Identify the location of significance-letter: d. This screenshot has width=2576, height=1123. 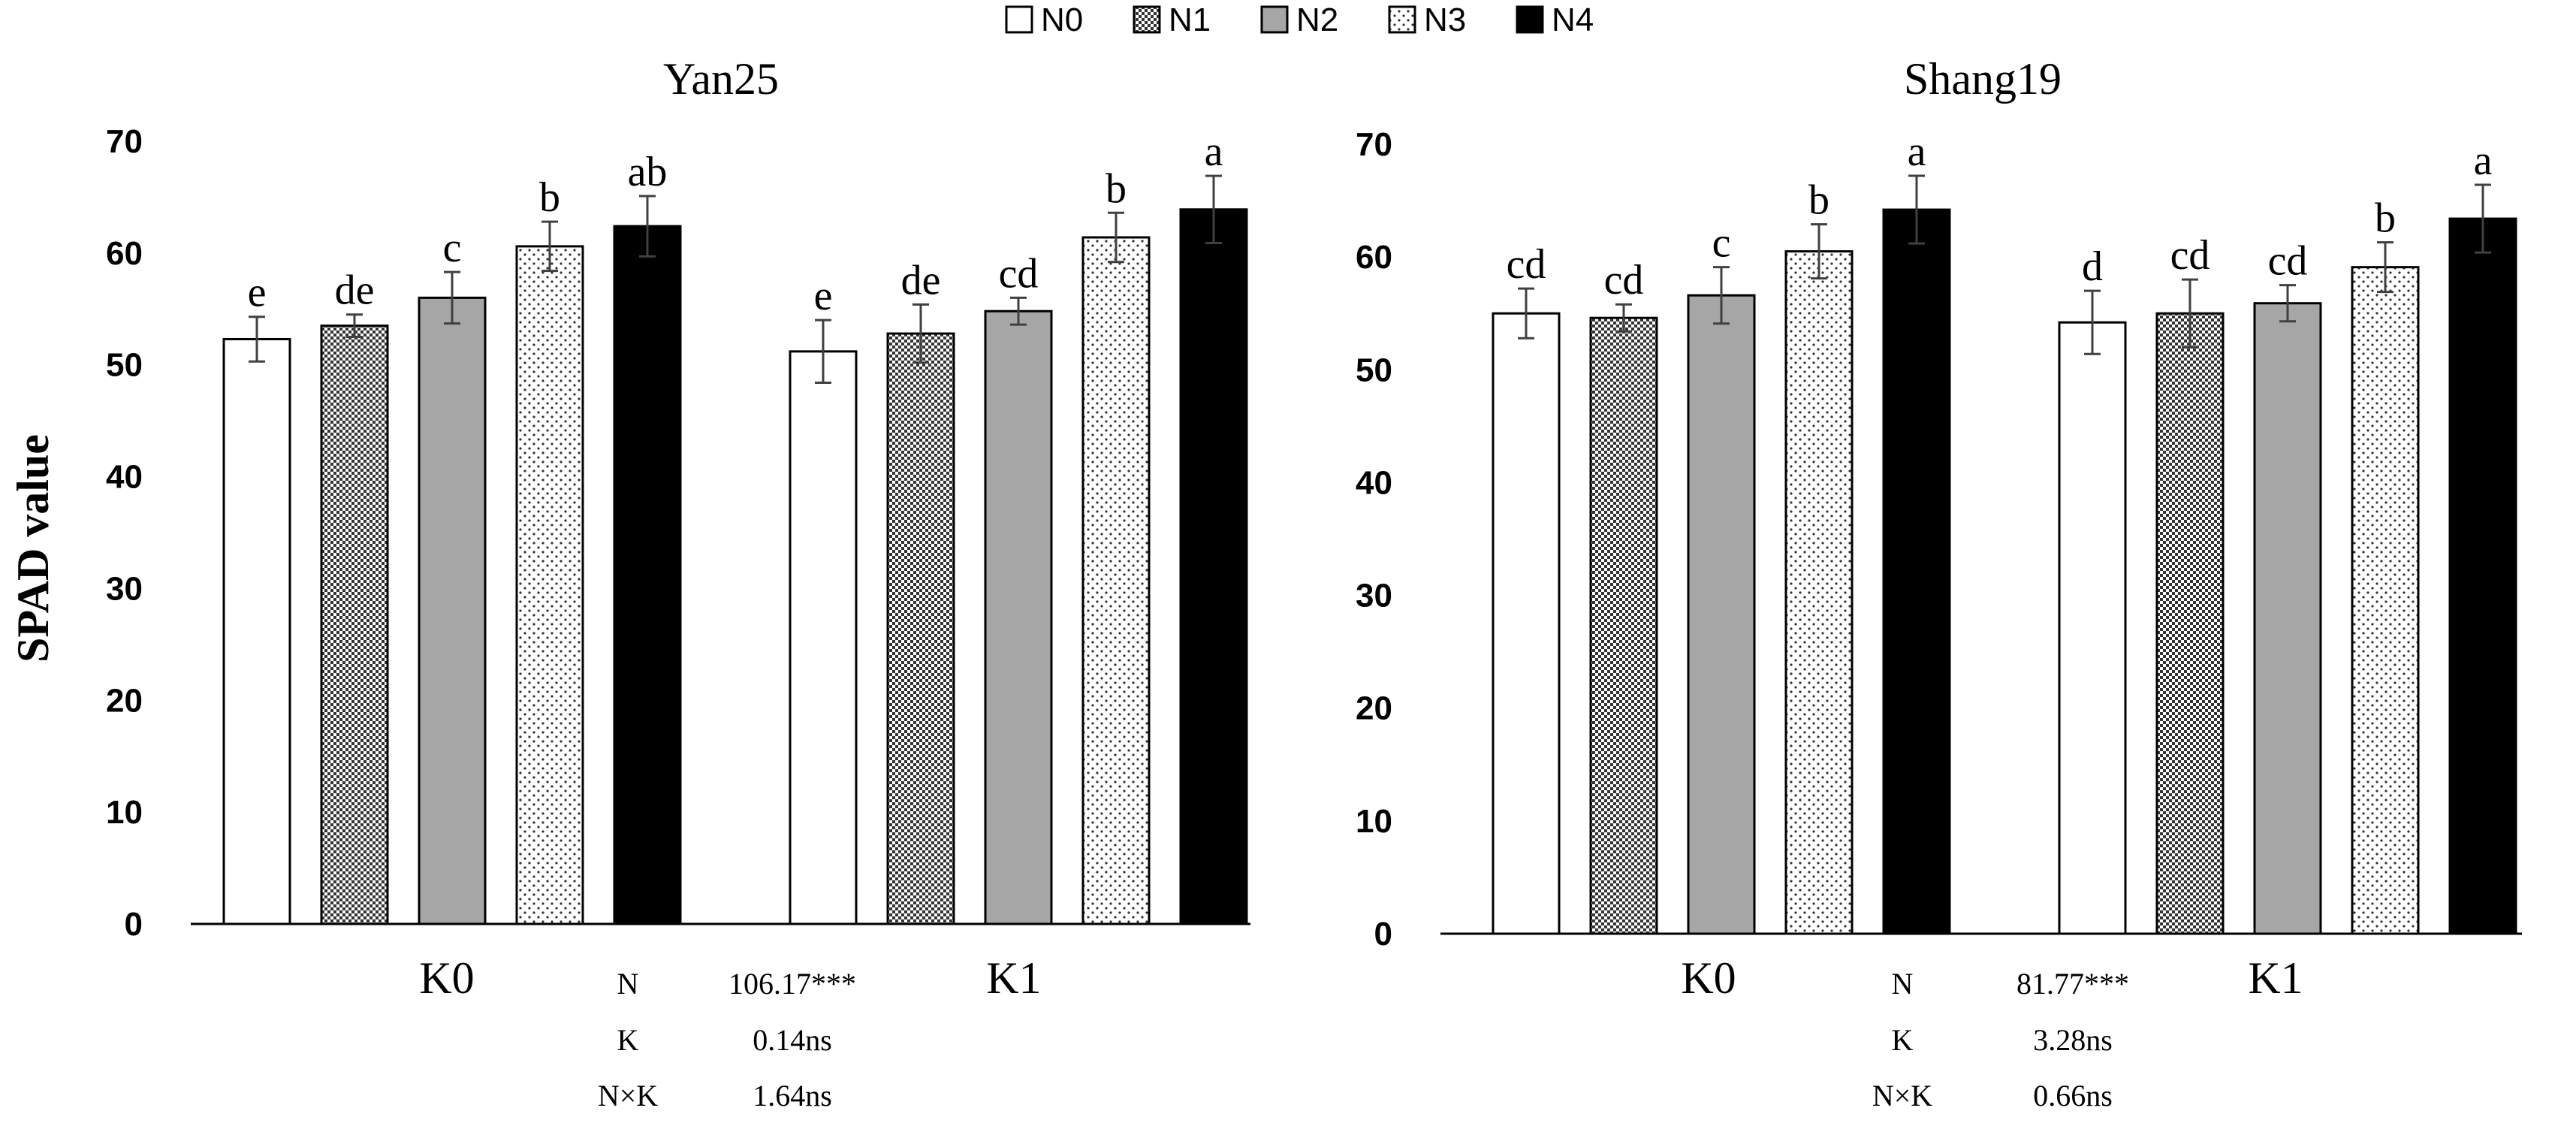
(2092, 266).